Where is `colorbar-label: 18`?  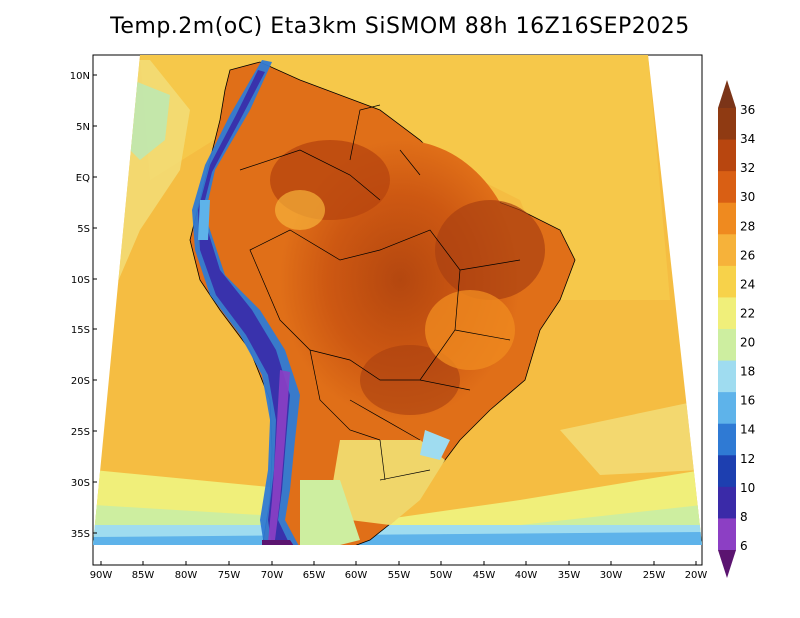 colorbar-label: 18 is located at coordinates (747, 372).